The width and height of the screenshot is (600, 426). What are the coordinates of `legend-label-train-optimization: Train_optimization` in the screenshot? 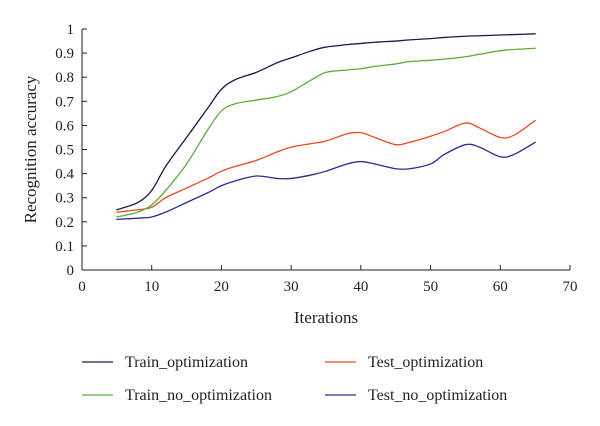 It's located at (186, 362).